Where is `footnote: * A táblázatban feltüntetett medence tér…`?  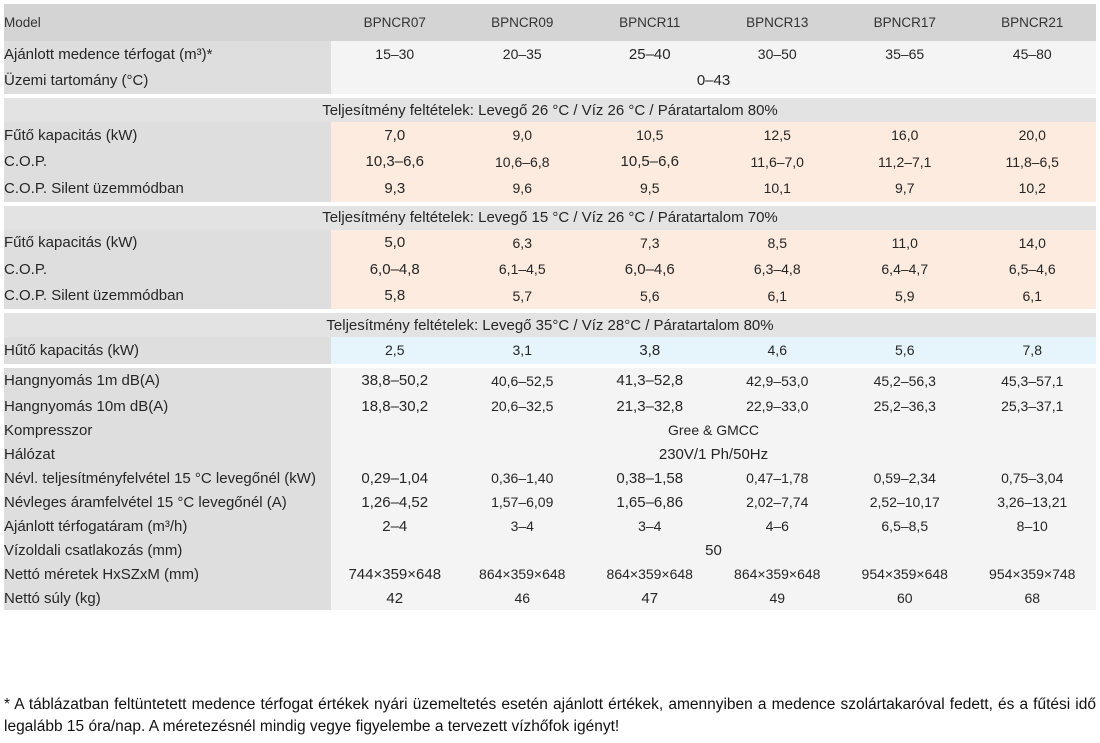
footnote: * A táblázatban feltüntetett medence tér… is located at coordinates (550, 715).